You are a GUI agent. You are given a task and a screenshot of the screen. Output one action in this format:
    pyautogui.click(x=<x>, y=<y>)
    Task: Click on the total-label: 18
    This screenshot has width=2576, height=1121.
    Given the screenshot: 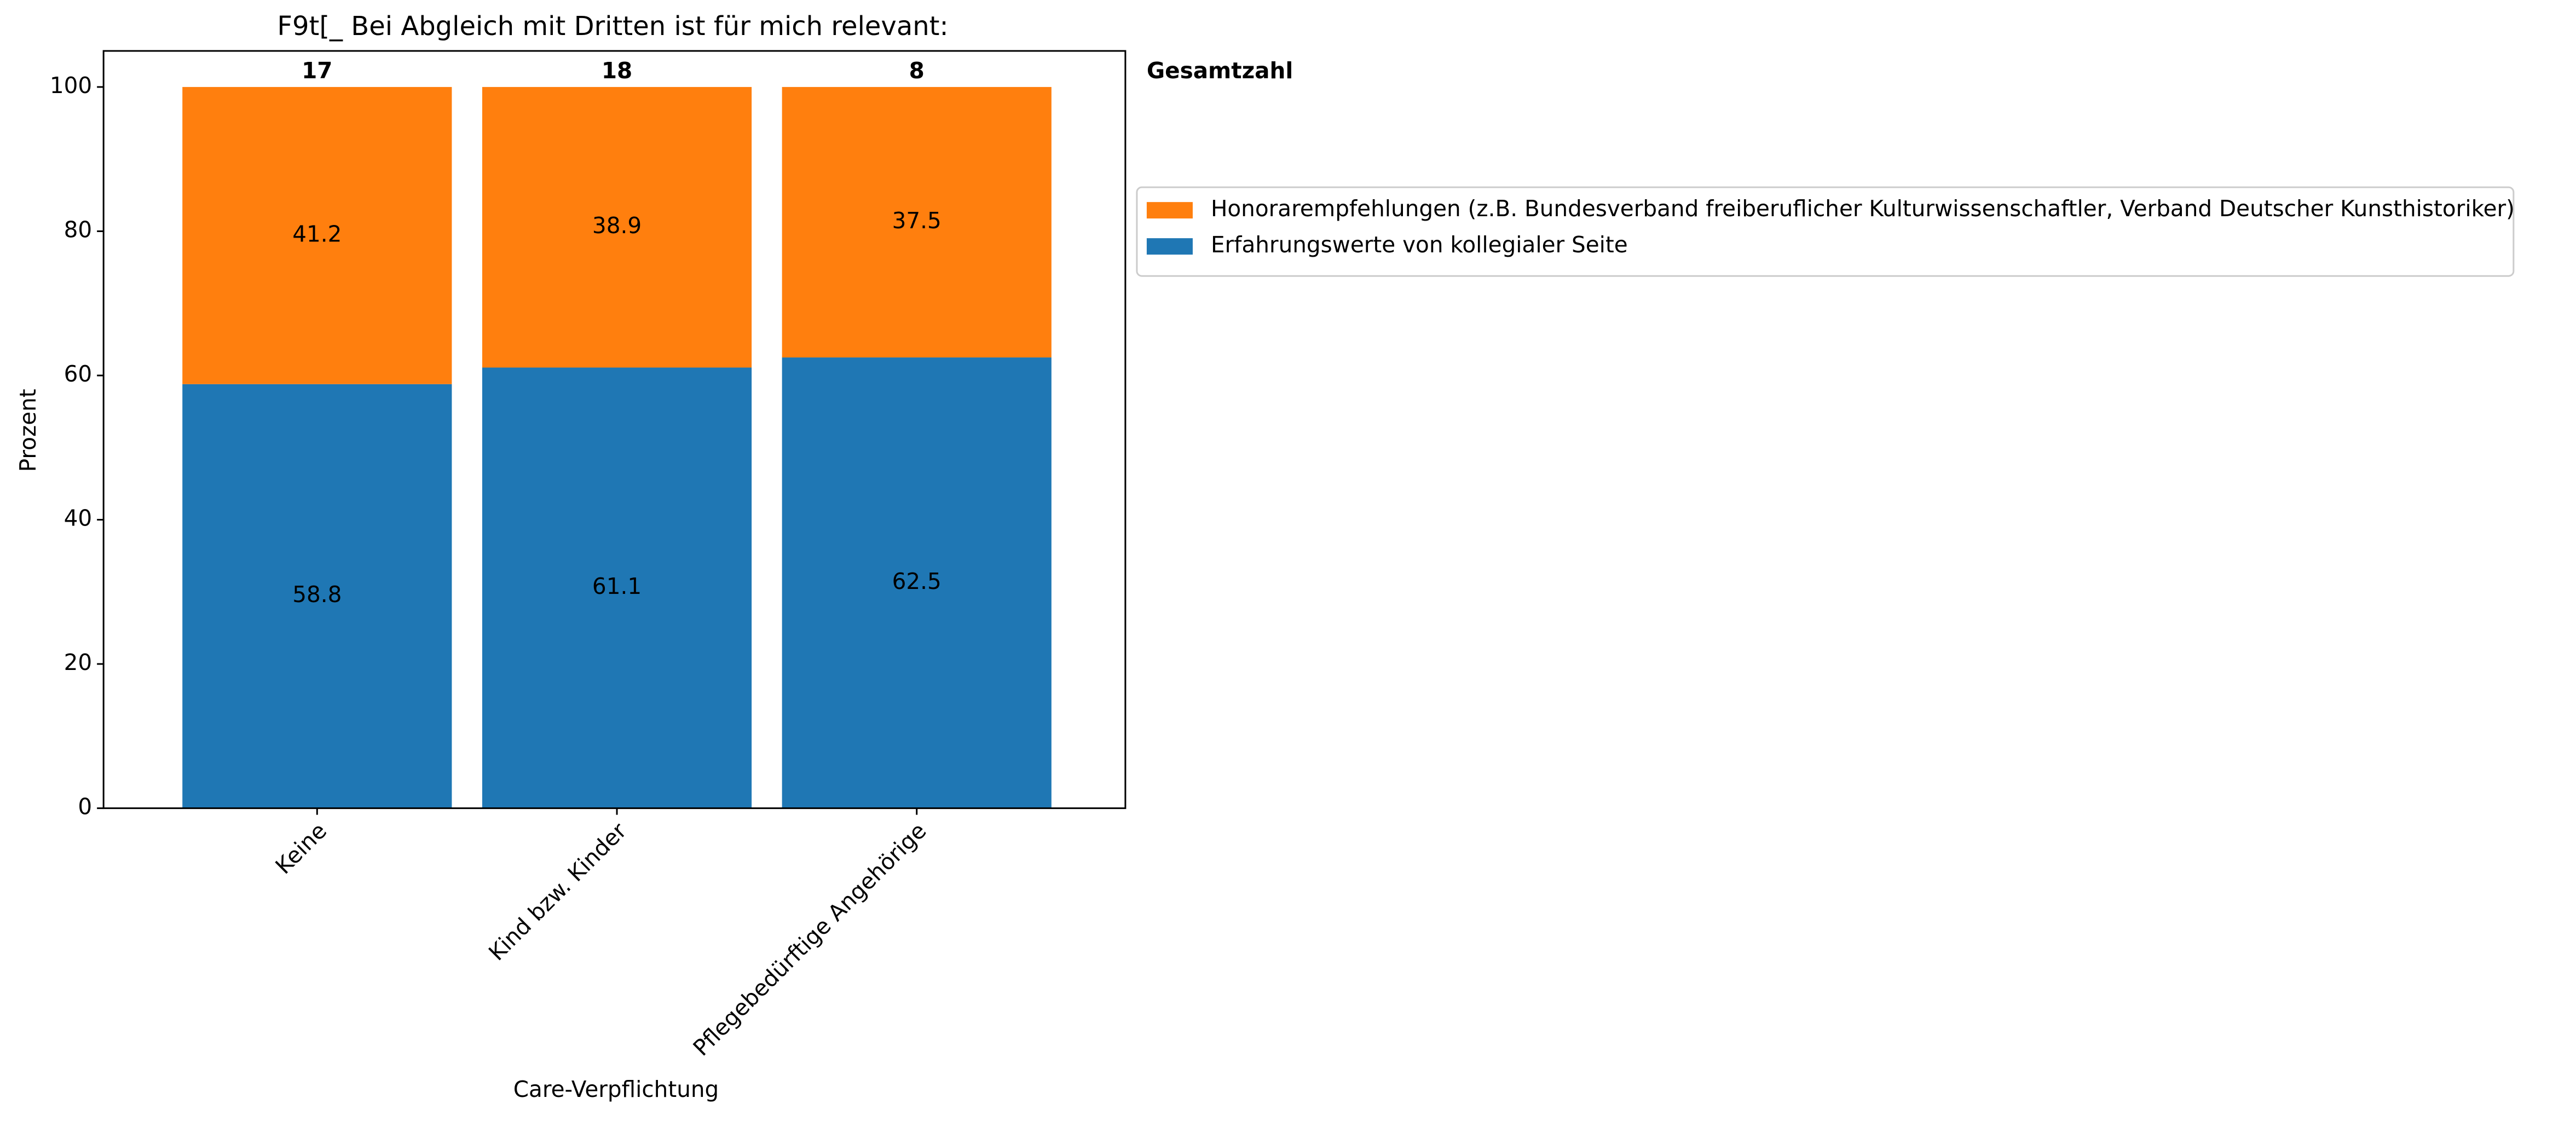 What is the action you would take?
    pyautogui.click(x=617, y=70)
    